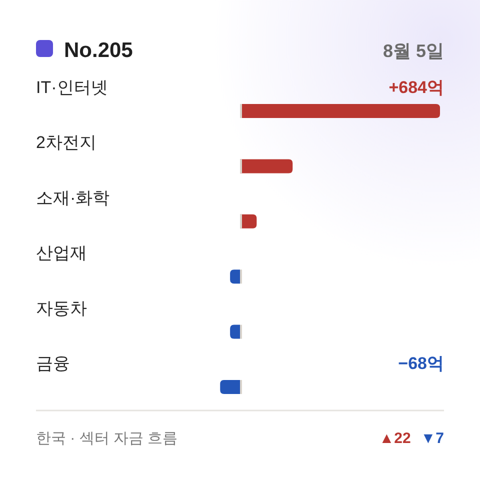 The height and width of the screenshot is (480, 480). I want to click on y-tick-label: 산업재, so click(61, 253).